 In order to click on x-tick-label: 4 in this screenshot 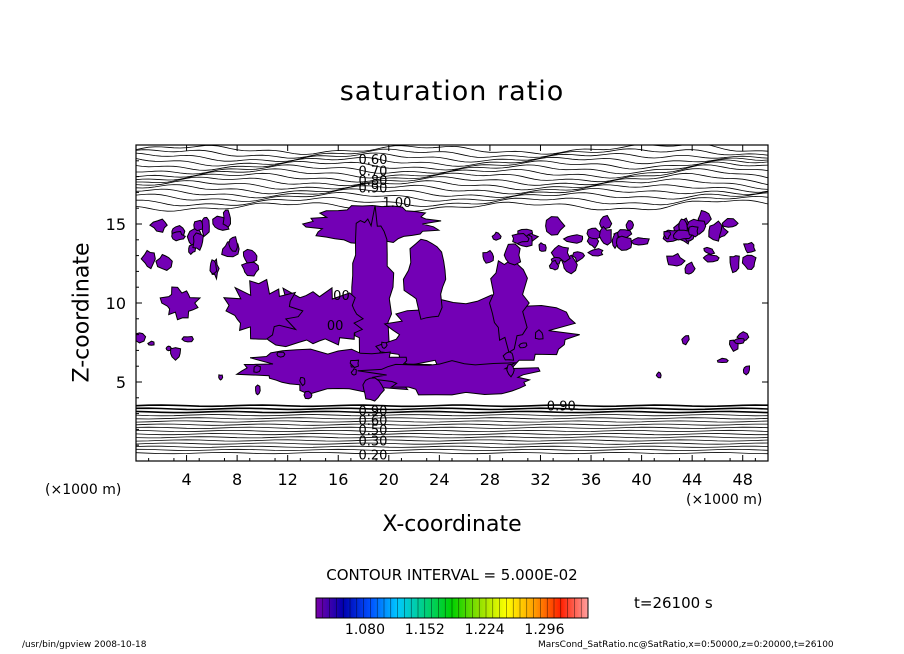, I will do `click(186, 479)`.